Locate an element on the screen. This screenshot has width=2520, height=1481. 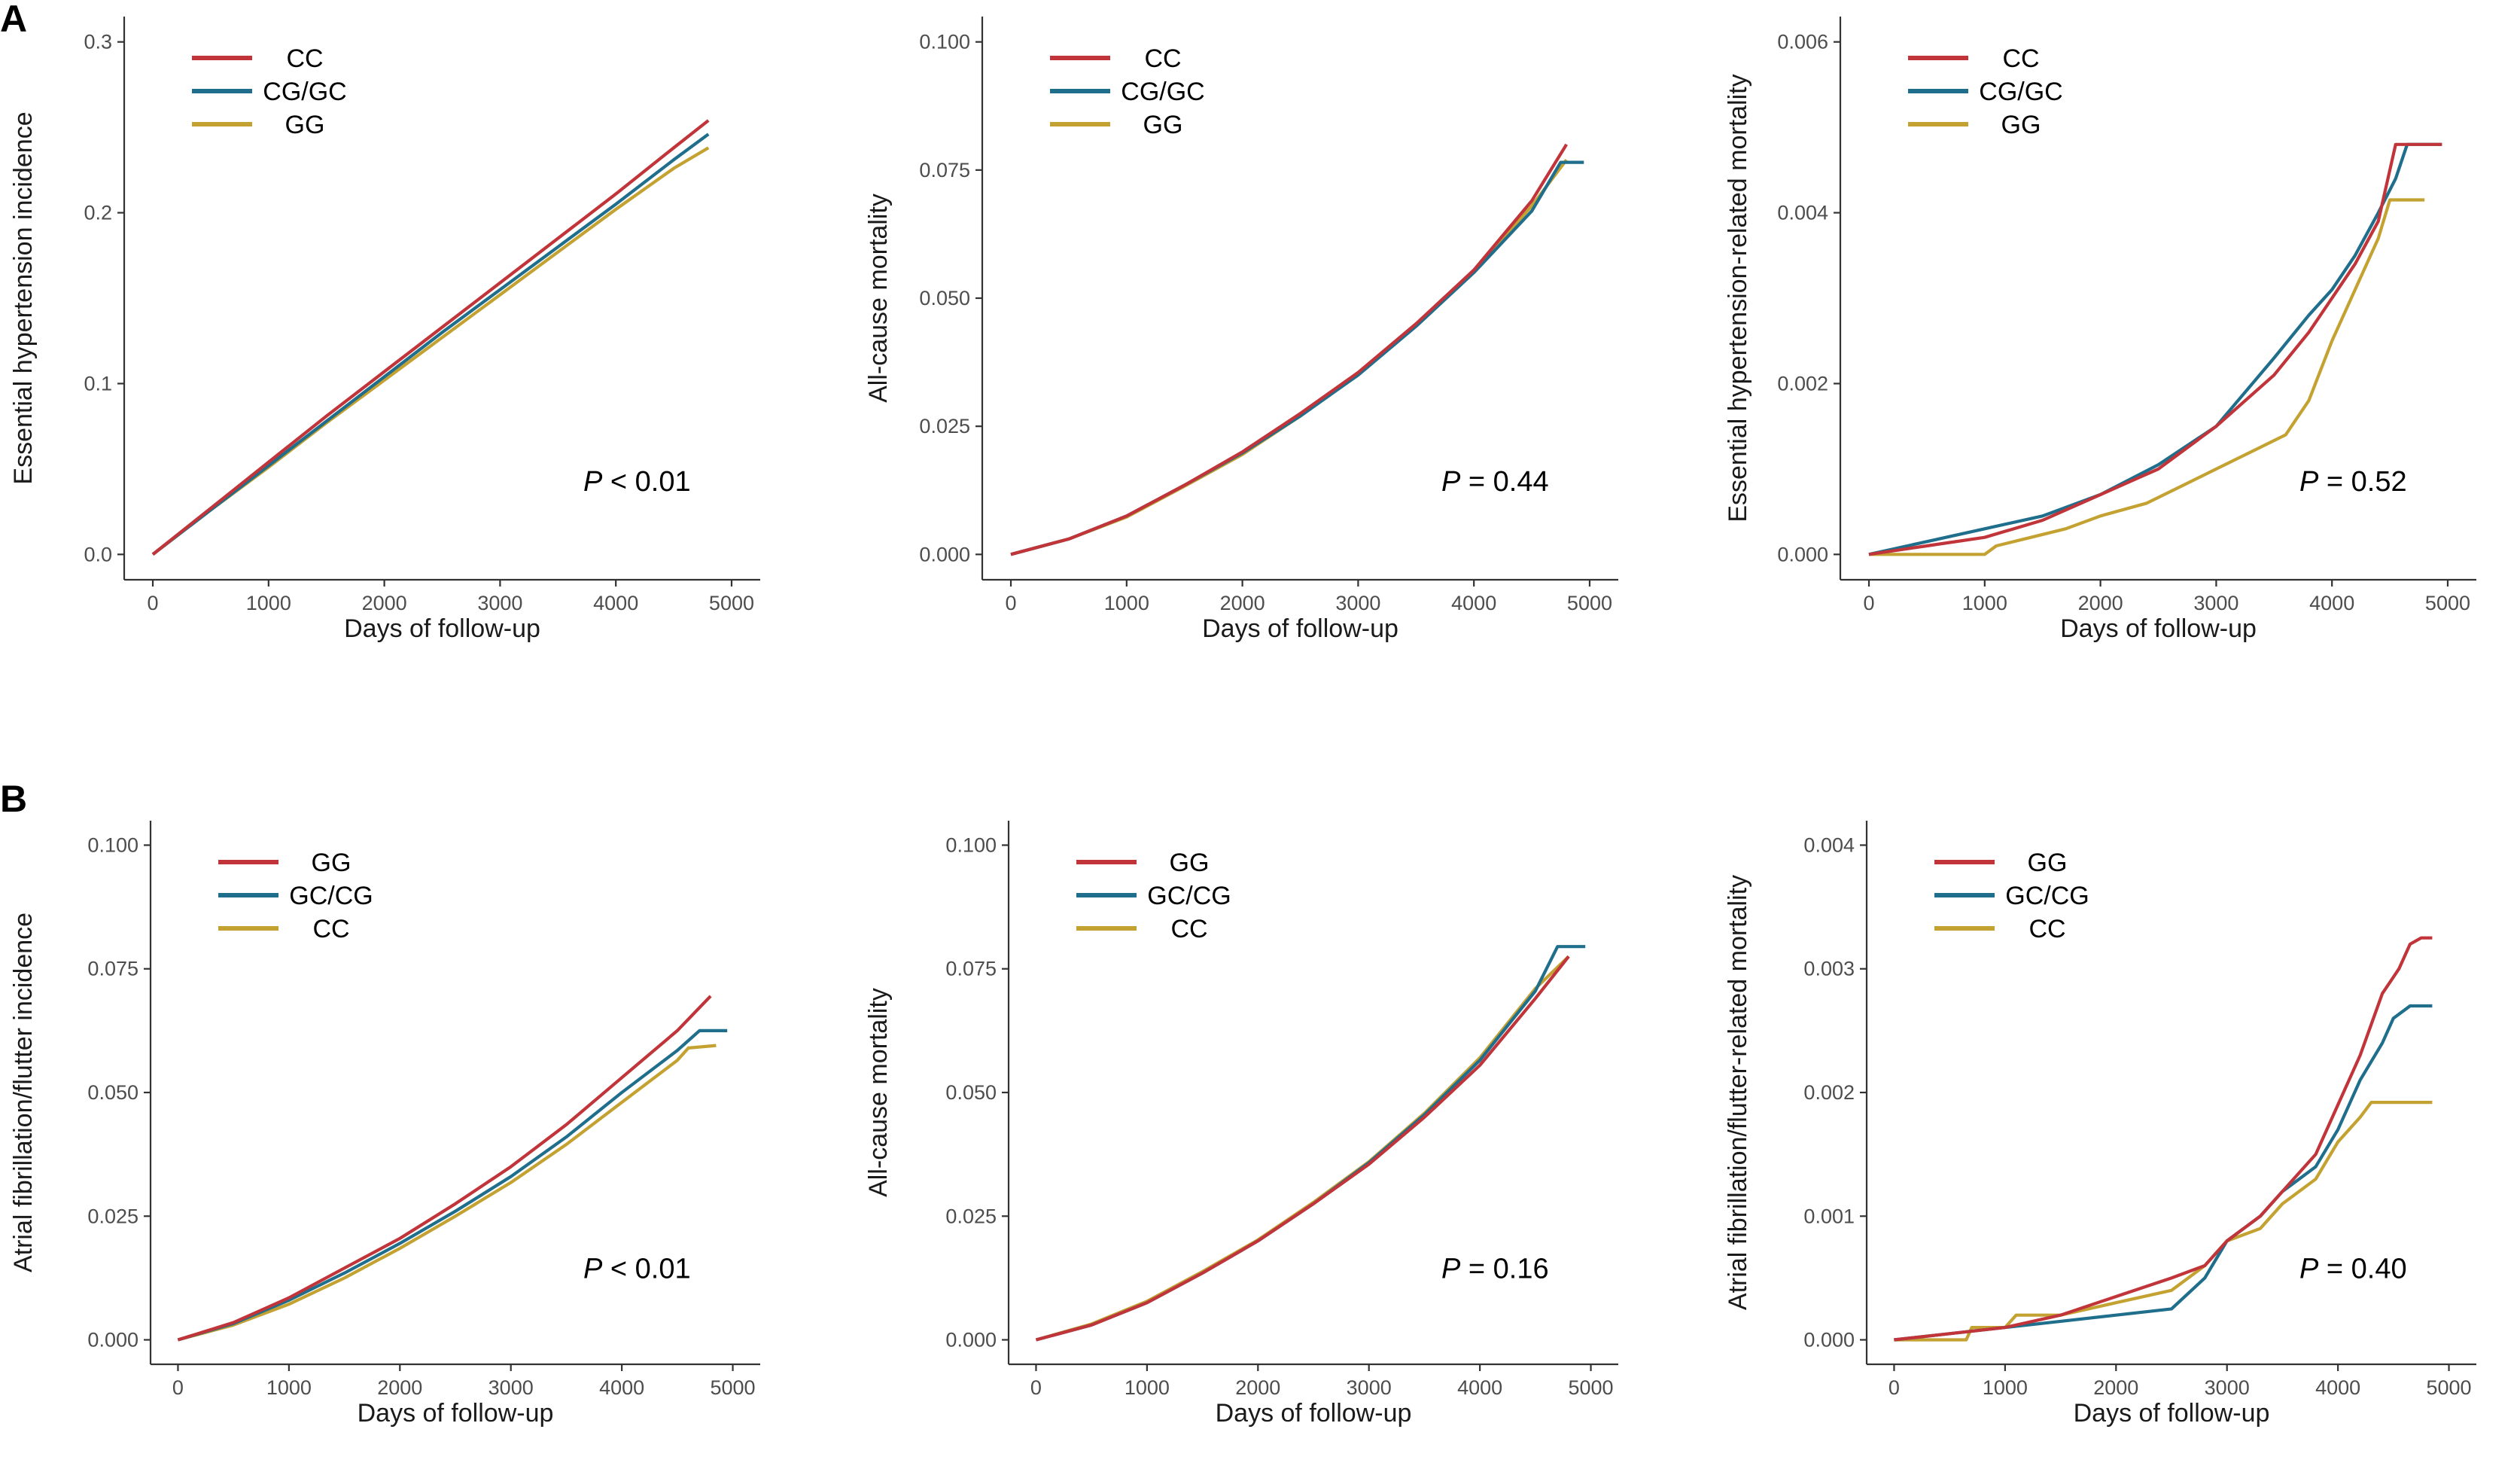
y-tick-label: 0.2 is located at coordinates (98, 213).